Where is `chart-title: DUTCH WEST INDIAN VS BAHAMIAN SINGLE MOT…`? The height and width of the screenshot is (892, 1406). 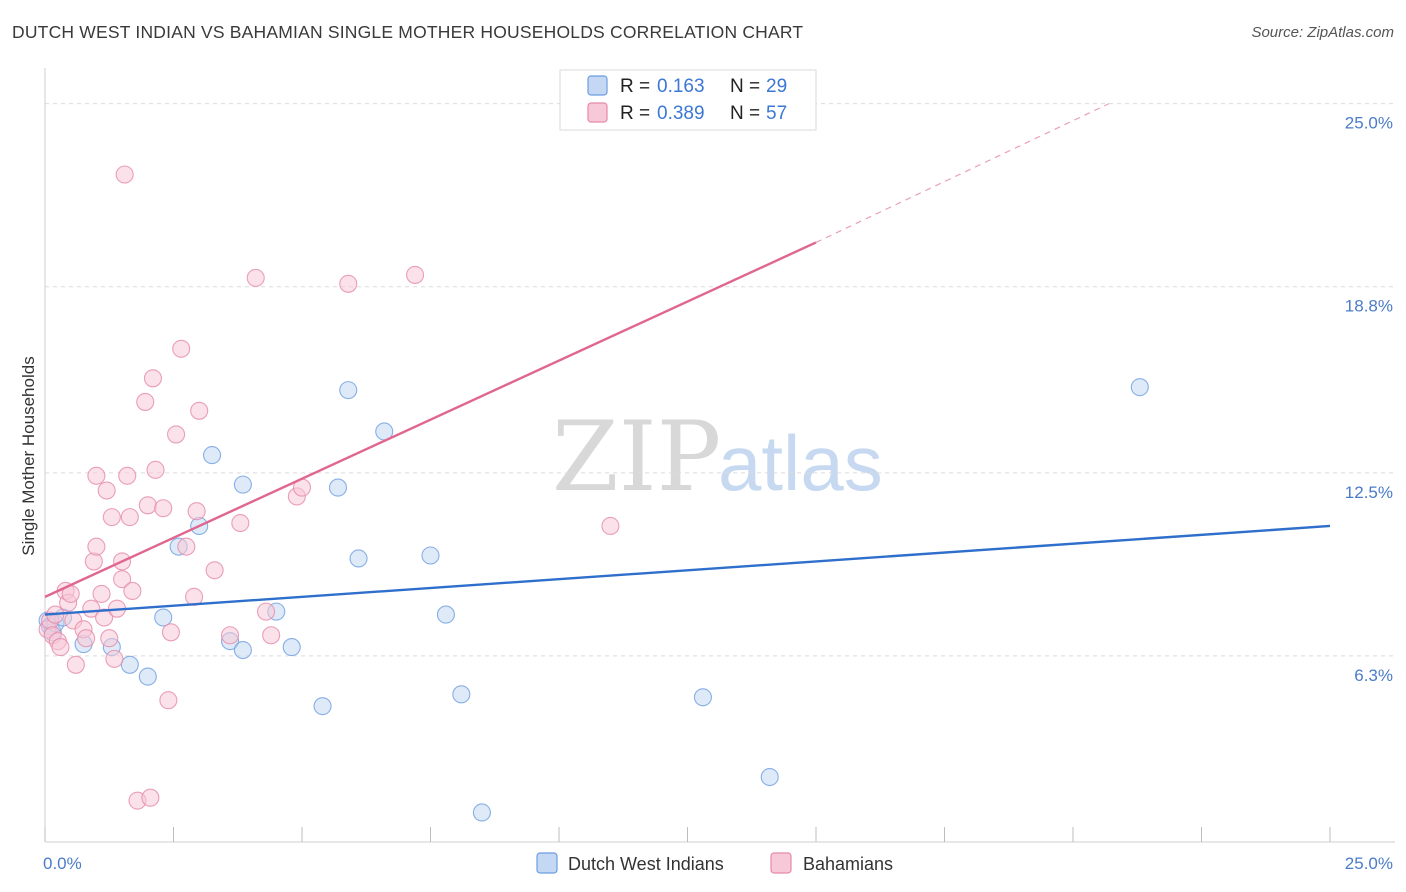 chart-title: DUTCH WEST INDIAN VS BAHAMIAN SINGLE MOT… is located at coordinates (408, 32).